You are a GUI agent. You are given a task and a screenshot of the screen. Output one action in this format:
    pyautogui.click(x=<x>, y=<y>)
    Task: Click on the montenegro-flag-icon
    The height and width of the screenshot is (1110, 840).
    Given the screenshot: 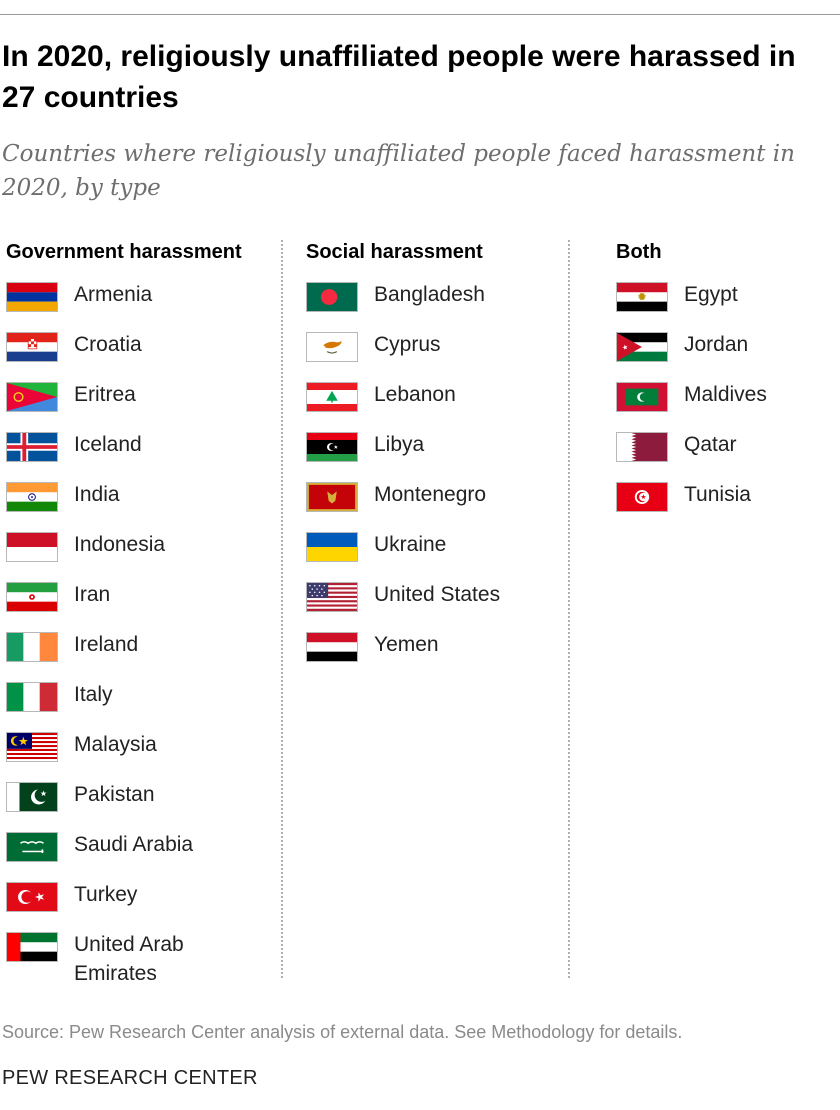 What is the action you would take?
    pyautogui.click(x=332, y=497)
    